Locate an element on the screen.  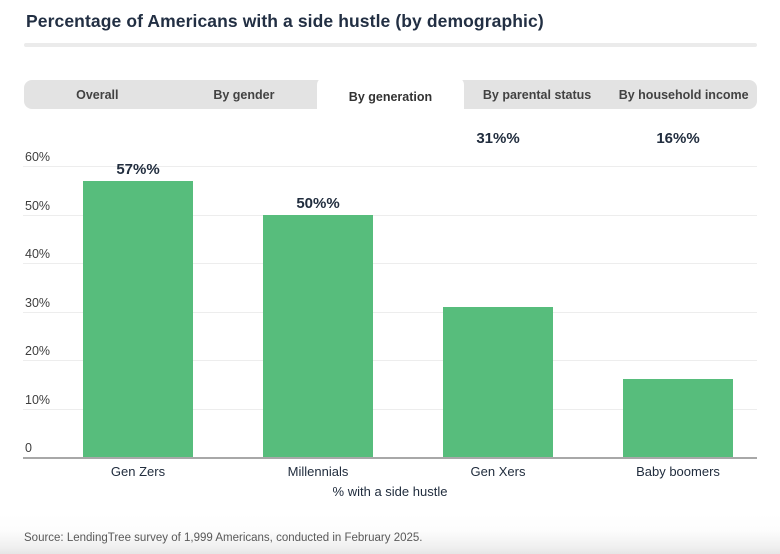
y-tick-label: 10% is located at coordinates (38, 400).